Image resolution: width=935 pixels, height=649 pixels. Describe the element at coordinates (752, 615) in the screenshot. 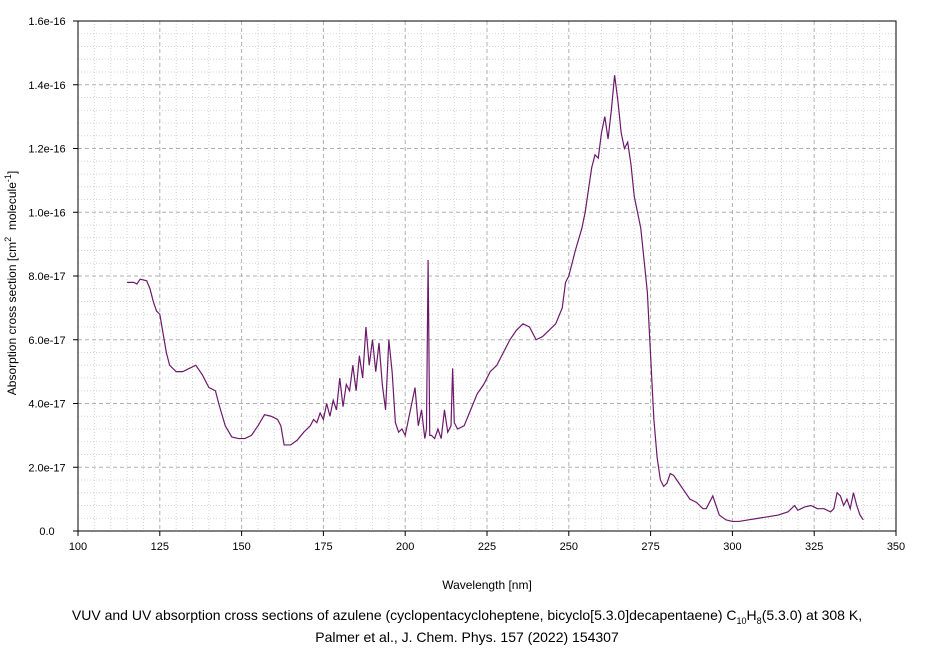

I see `title-part: H` at that location.